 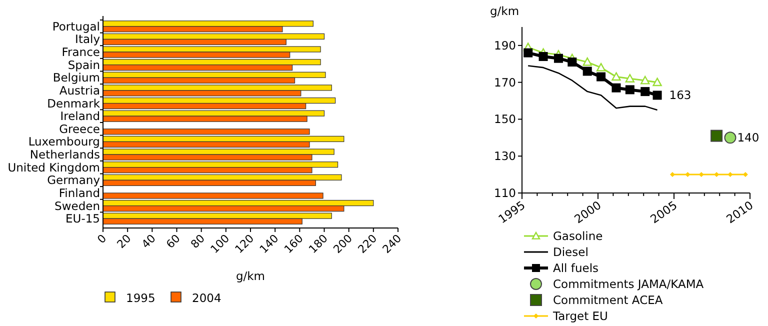 I want to click on legend-label: Commitments JAMA/KAMA, so click(x=628, y=284).